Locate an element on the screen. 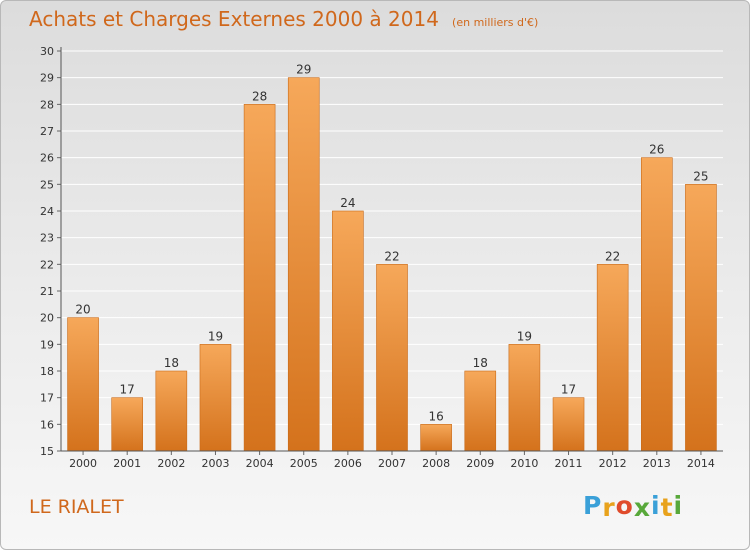 The height and width of the screenshot is (550, 750). y-tick-label: 28 is located at coordinates (47, 104).